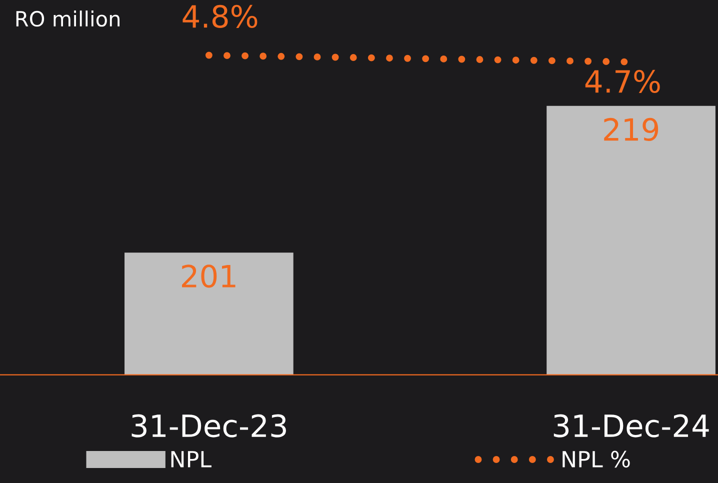  What do you see at coordinates (209, 276) in the screenshot?
I see `data-label: 201` at bounding box center [209, 276].